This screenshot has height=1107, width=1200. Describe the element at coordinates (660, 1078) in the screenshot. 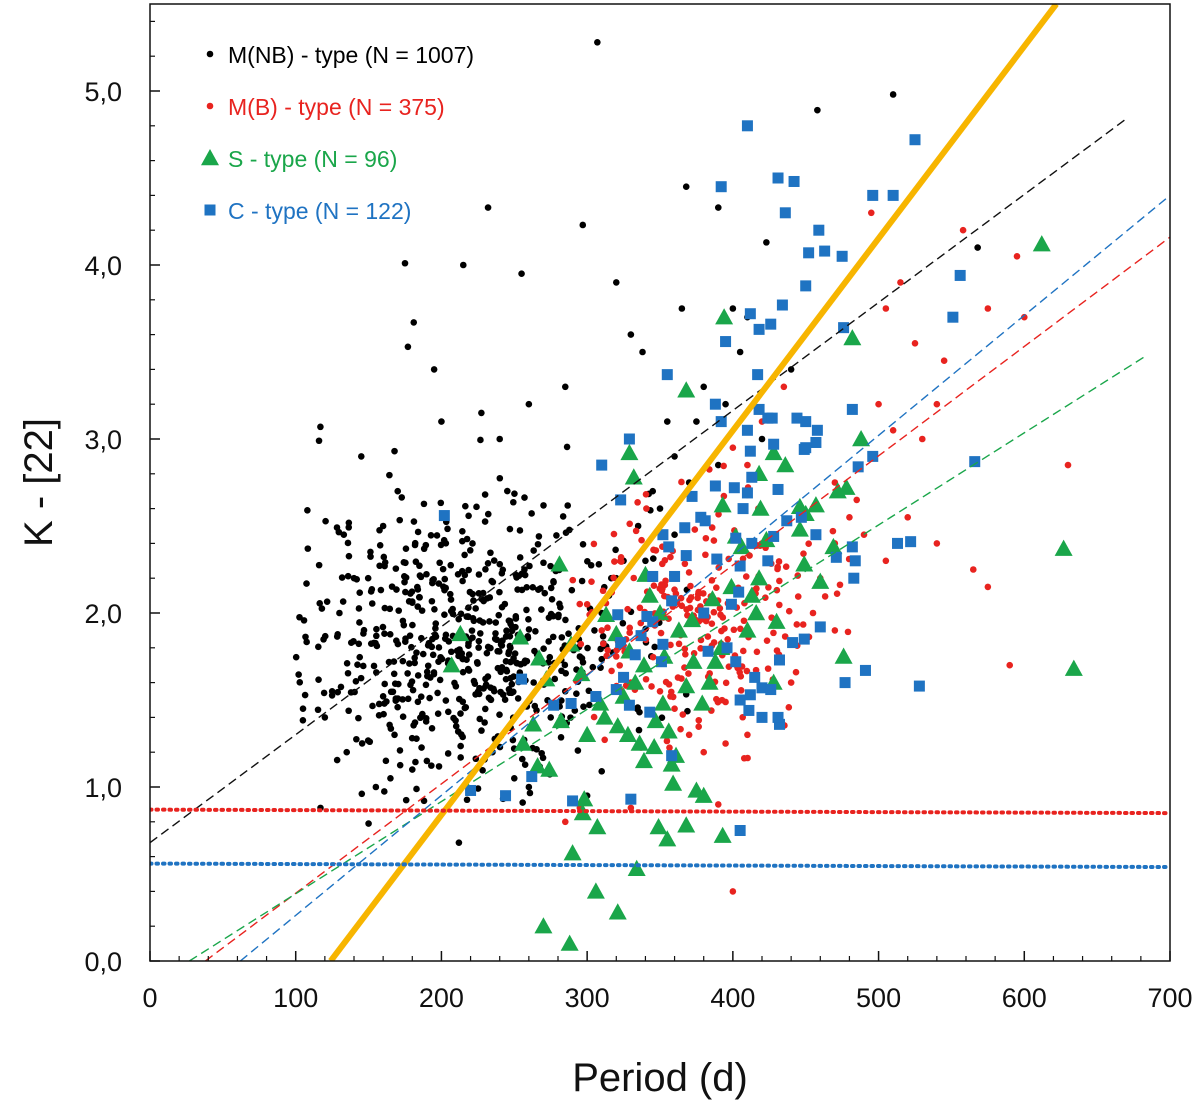

I see `x-axis-title: Period (d)` at that location.